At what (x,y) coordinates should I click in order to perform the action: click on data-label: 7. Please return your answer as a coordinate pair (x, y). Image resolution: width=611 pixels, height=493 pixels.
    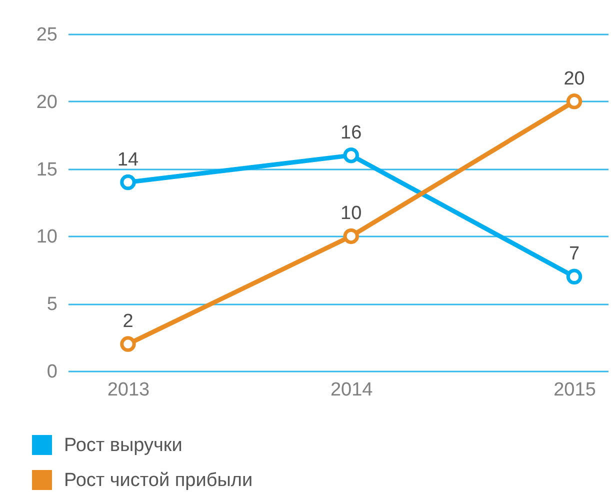
    Looking at the image, I should click on (574, 254).